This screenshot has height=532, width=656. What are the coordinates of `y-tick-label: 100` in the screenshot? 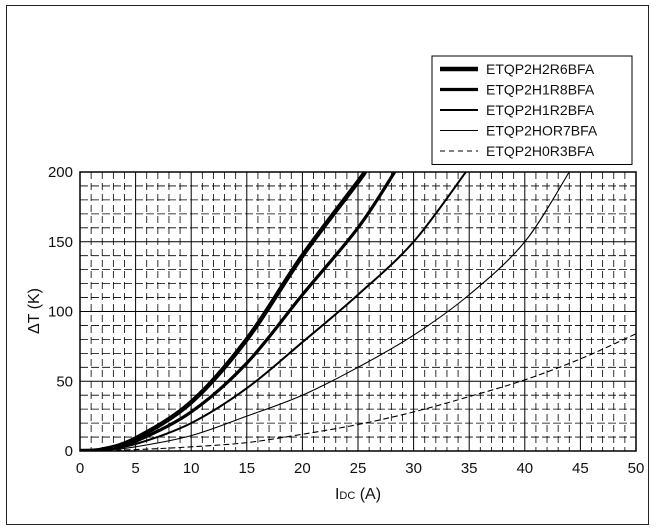 It's located at (60, 312).